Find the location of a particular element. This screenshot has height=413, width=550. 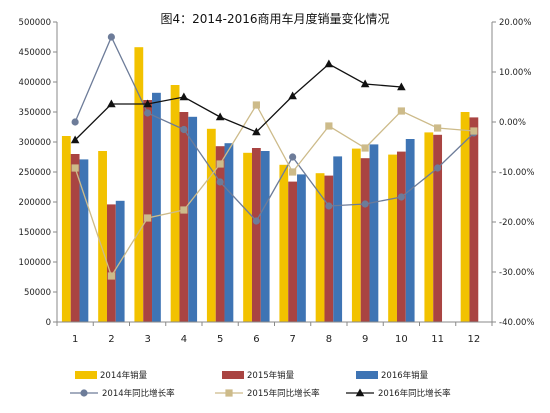

bar-2014-m11 is located at coordinates (429, 227).